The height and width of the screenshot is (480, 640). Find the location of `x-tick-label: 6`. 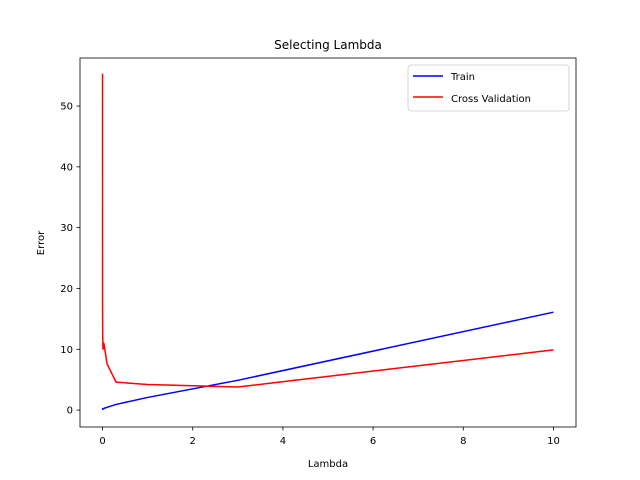

x-tick-label: 6 is located at coordinates (373, 441).